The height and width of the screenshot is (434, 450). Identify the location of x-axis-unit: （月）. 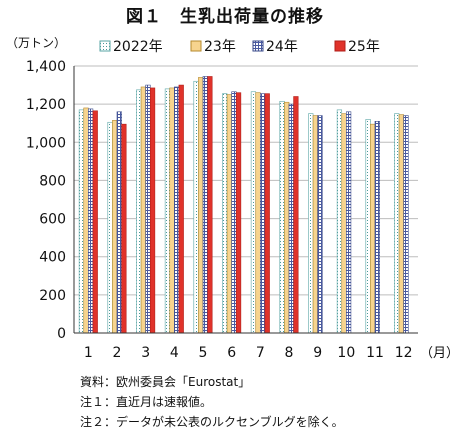
(435, 353).